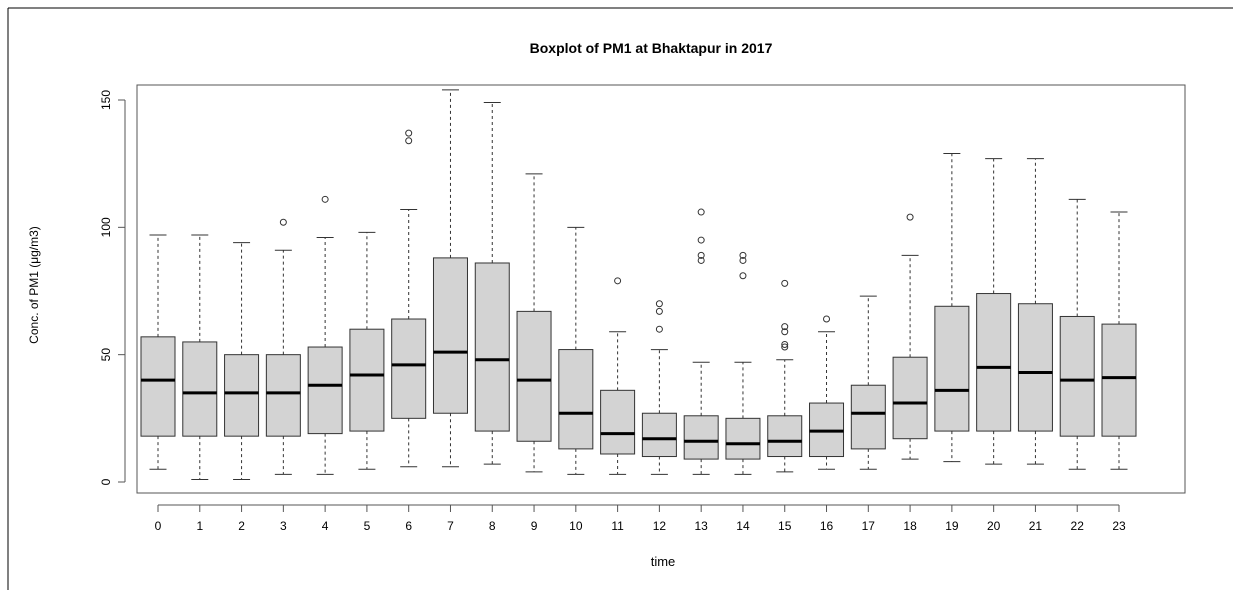 The height and width of the screenshot is (590, 1233). Describe the element at coordinates (663, 561) in the screenshot. I see `x-axis-label: time` at that location.